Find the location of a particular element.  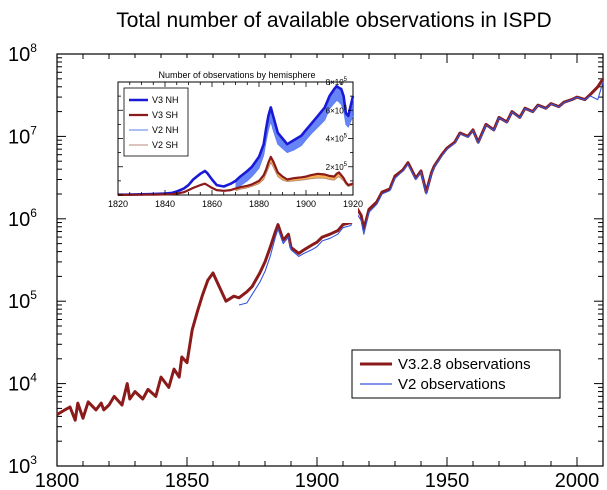

inset-y-tick-base: 6×10 is located at coordinates (335, 110).